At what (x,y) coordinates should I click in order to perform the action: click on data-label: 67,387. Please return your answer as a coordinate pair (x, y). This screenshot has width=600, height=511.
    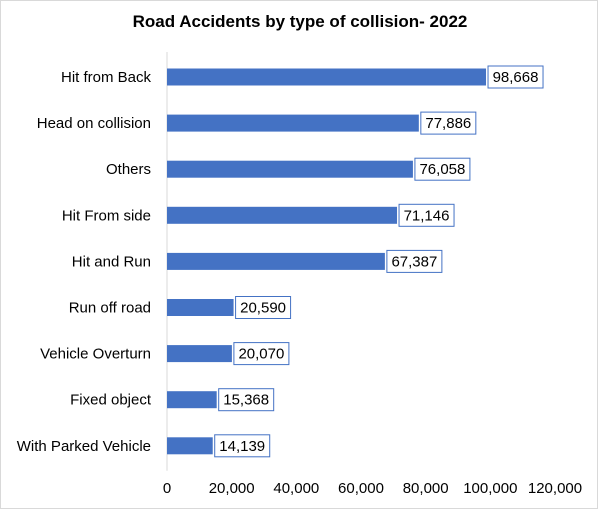
    Looking at the image, I should click on (414, 261).